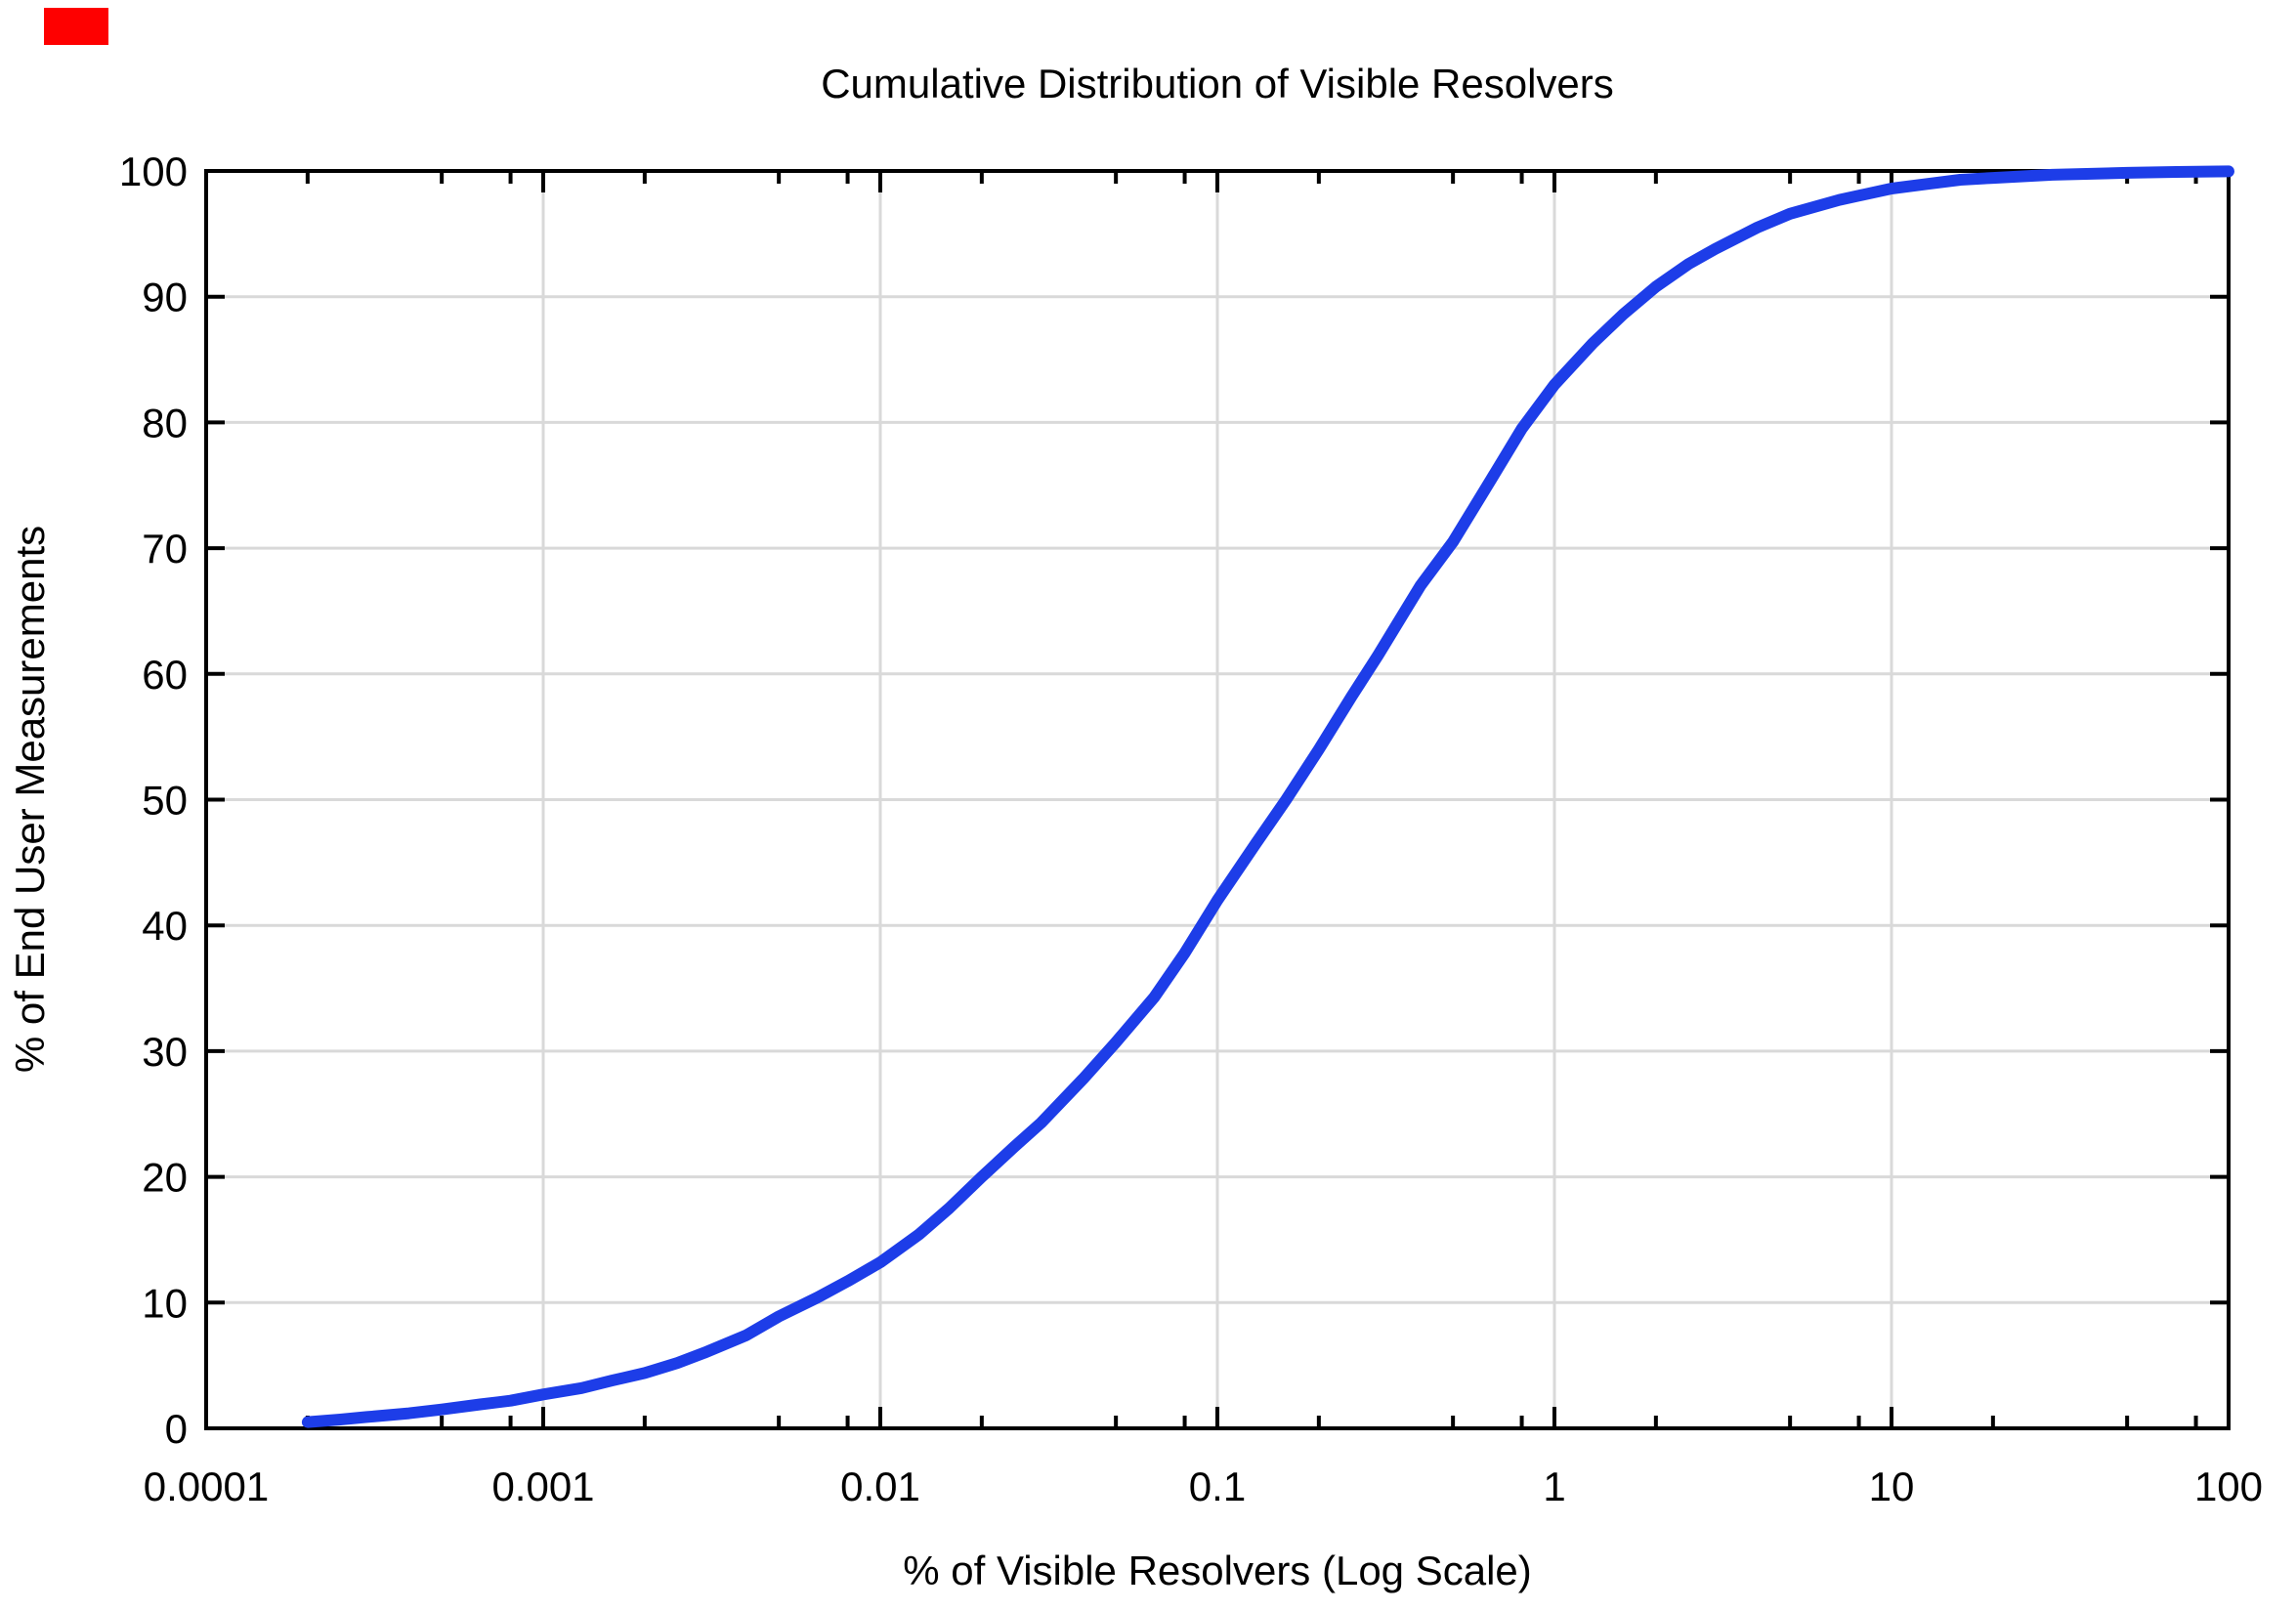  I want to click on x-tick-label: 0.0001, so click(206, 1486).